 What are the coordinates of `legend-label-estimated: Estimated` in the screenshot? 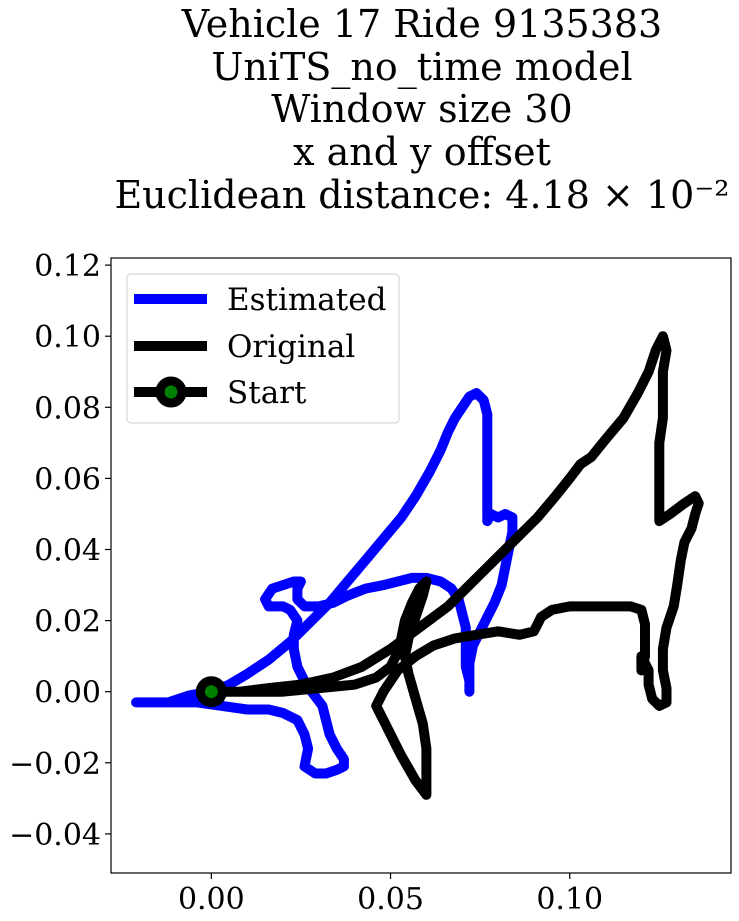 It's located at (306, 300).